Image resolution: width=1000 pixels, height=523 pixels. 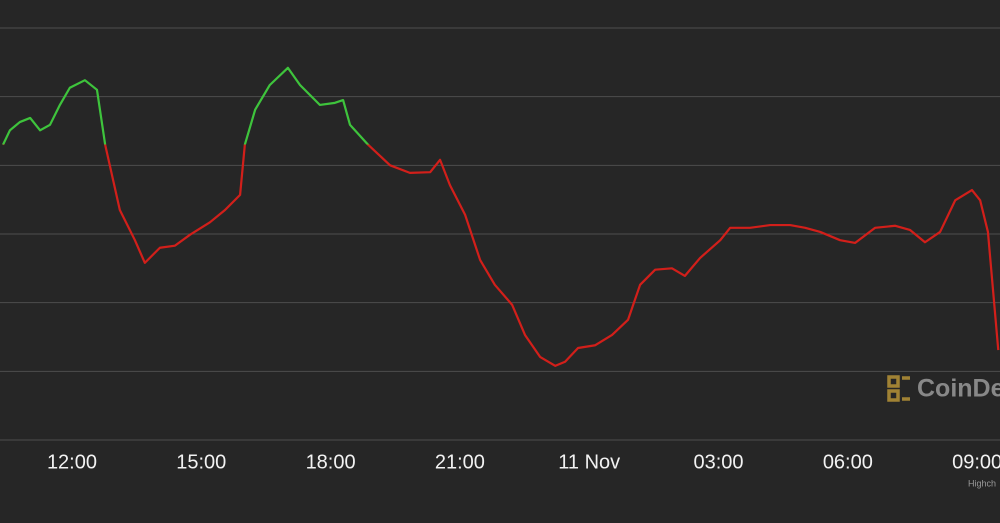 I want to click on x-tick-label: 03:00, so click(x=719, y=462).